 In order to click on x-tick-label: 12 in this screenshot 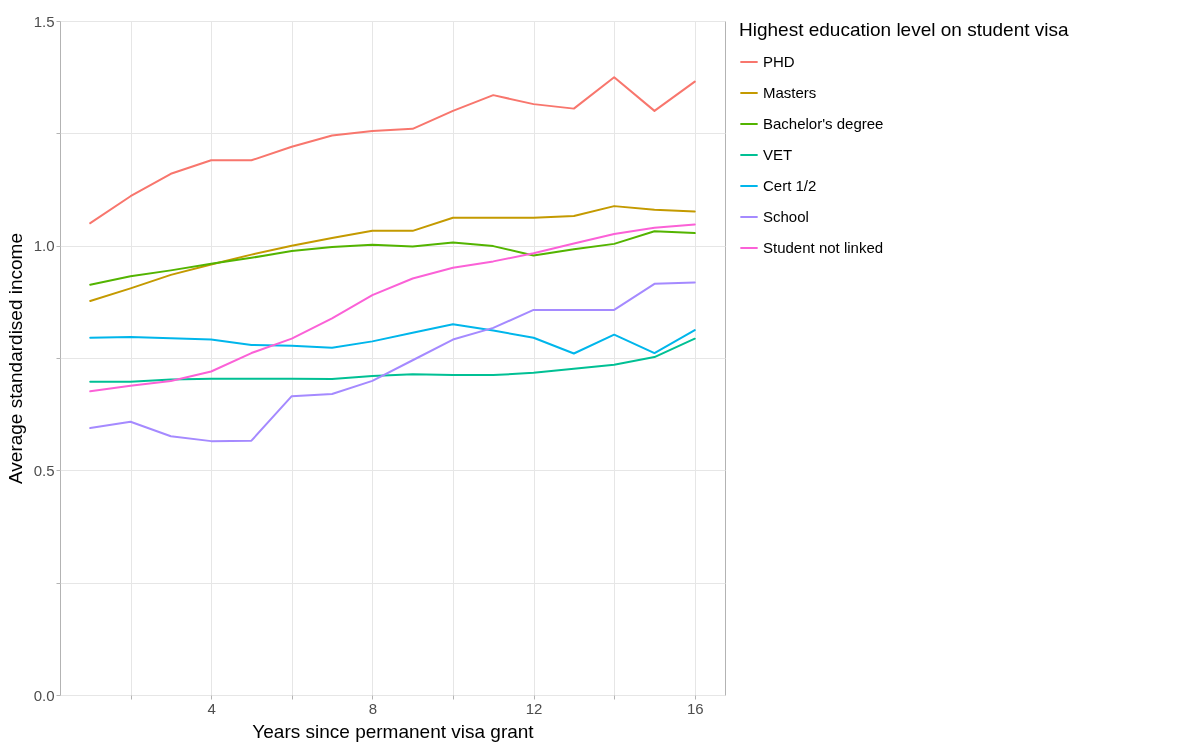, I will do `click(534, 708)`.